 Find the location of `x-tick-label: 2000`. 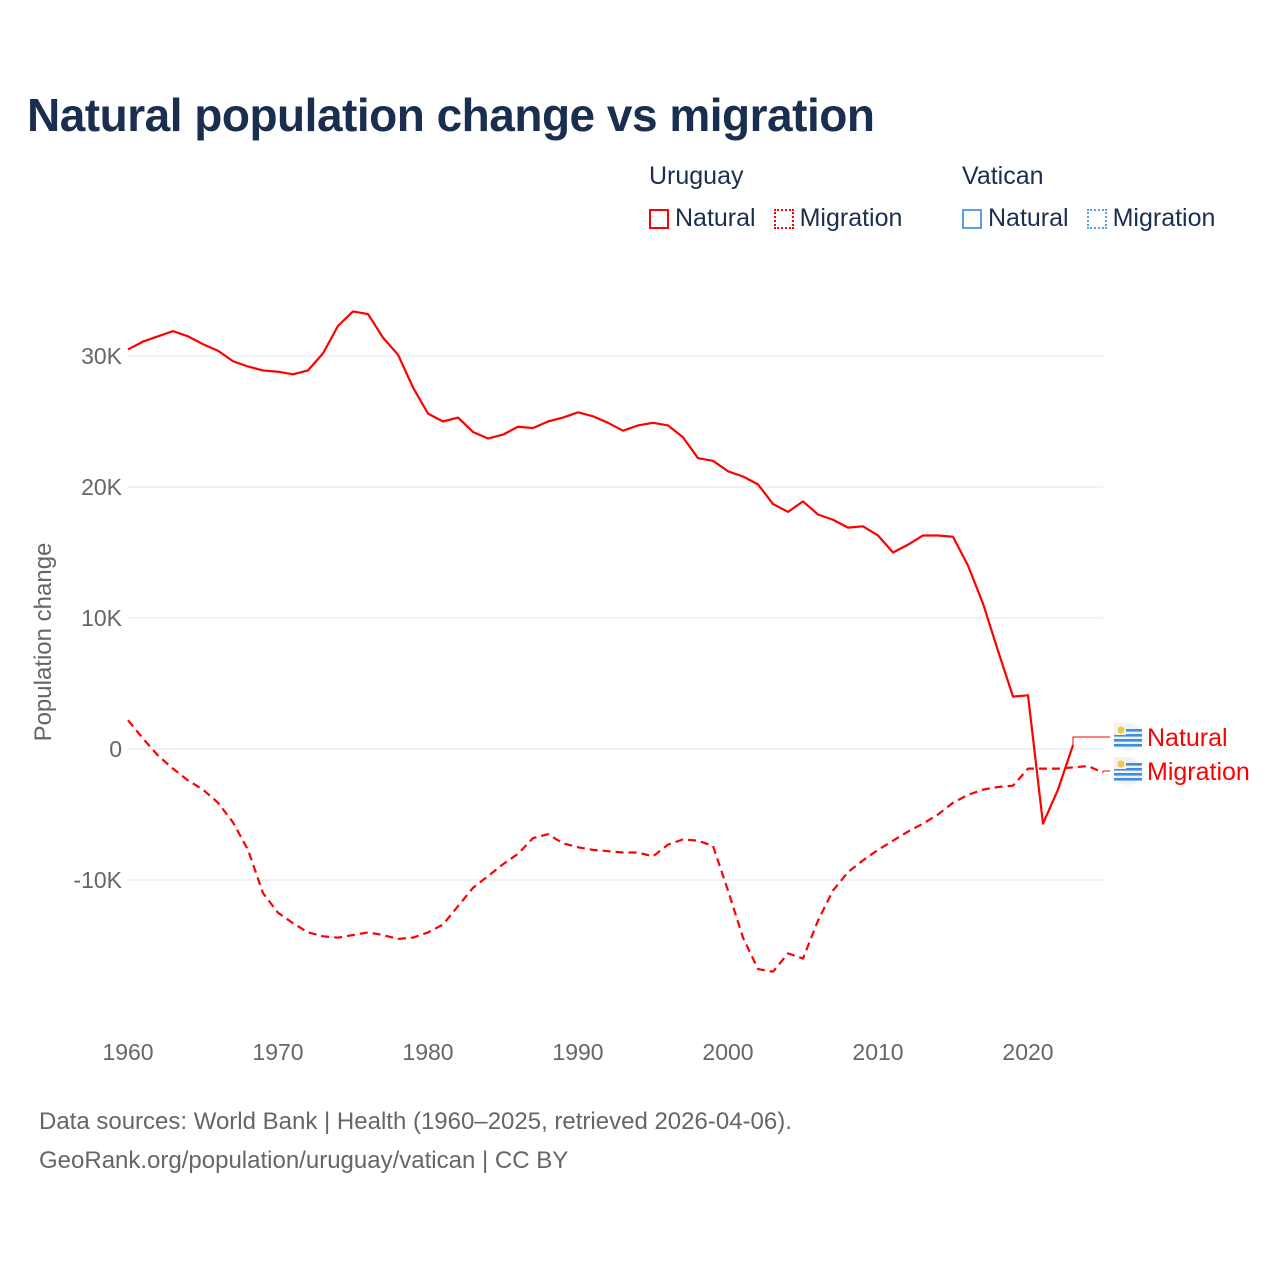

x-tick-label: 2000 is located at coordinates (727, 1052).